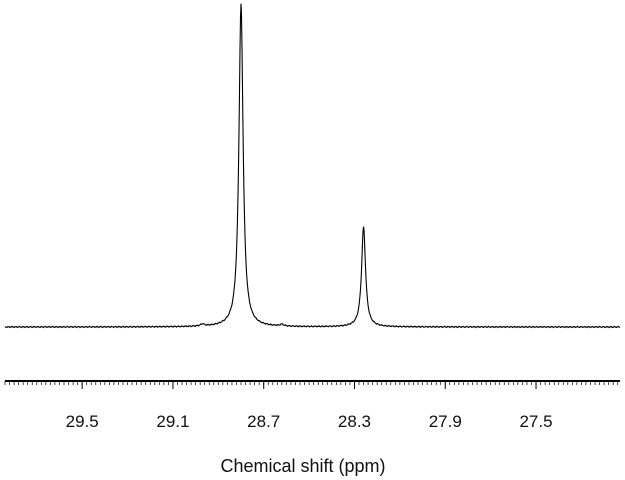  I want to click on x-axis-tick-label: 28.7, so click(263, 421).